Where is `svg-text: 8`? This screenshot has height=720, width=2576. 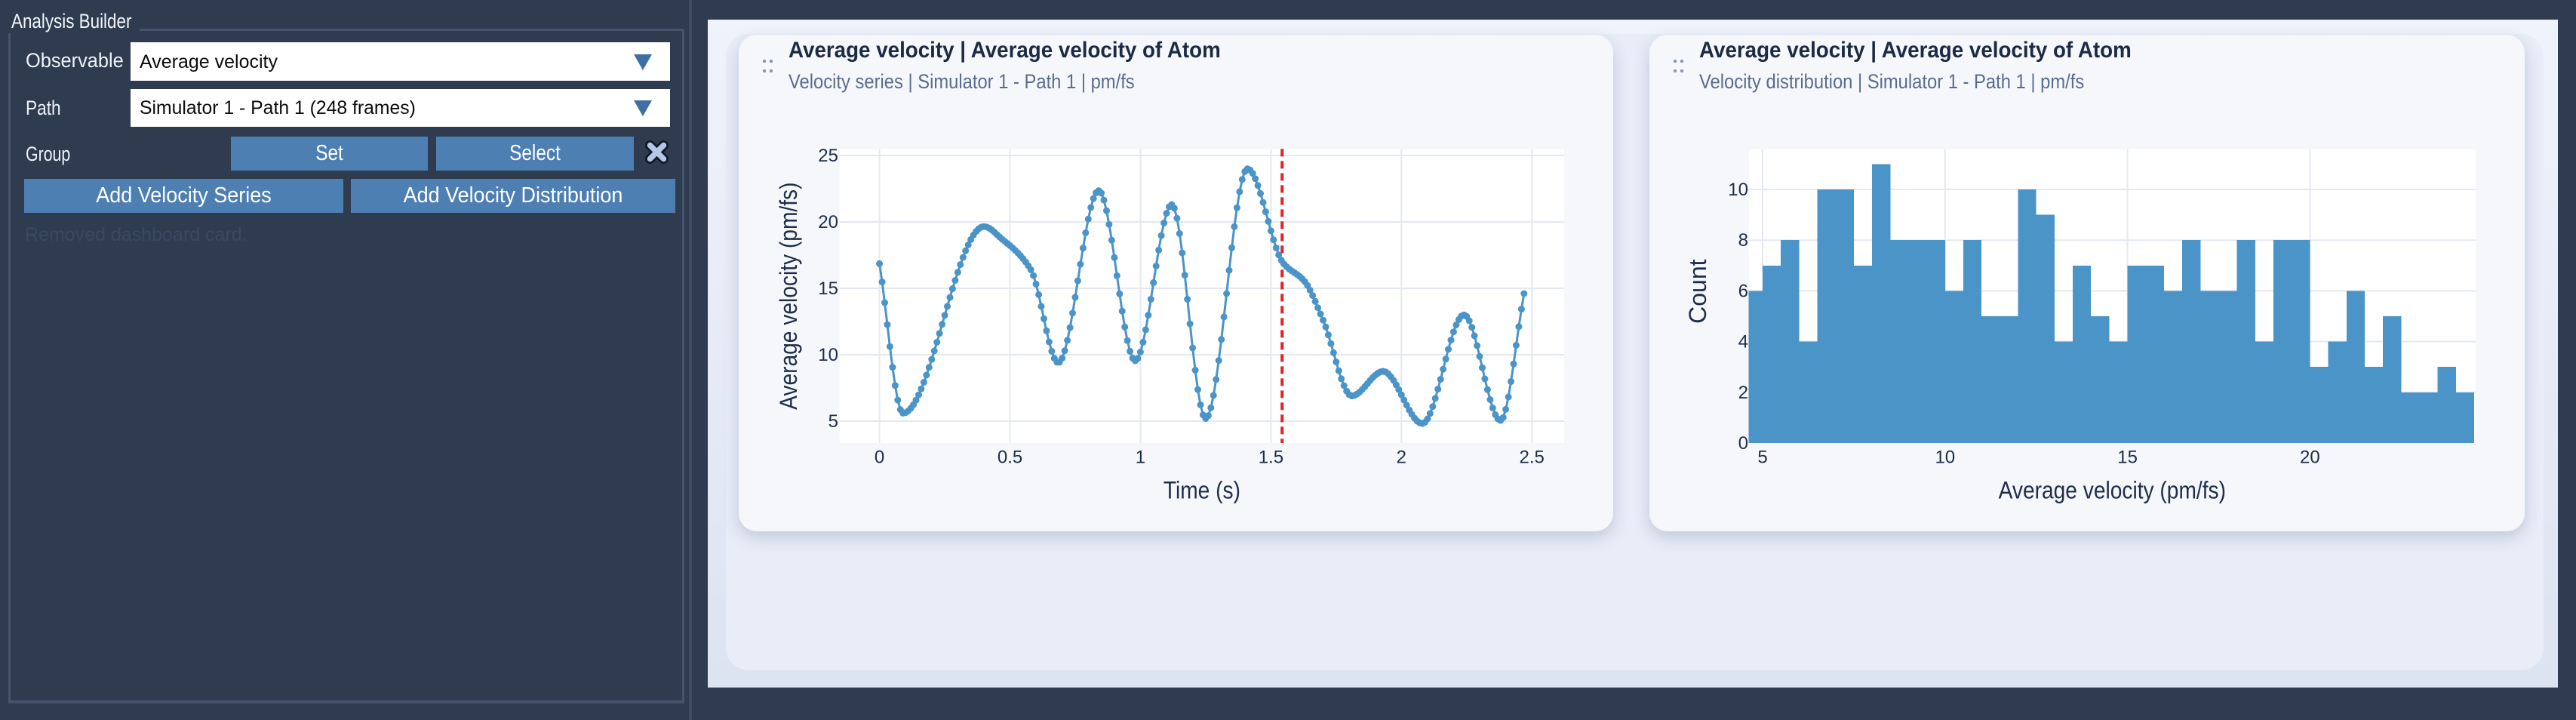
svg-text: 8 is located at coordinates (1743, 240).